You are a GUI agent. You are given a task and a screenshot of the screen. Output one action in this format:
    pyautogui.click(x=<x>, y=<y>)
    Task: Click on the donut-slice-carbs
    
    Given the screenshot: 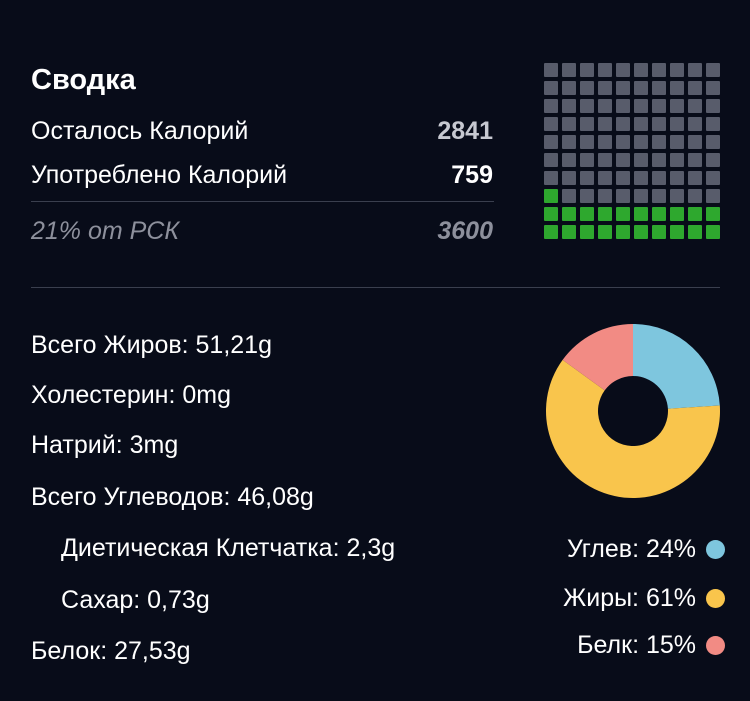 What is the action you would take?
    pyautogui.click(x=676, y=366)
    